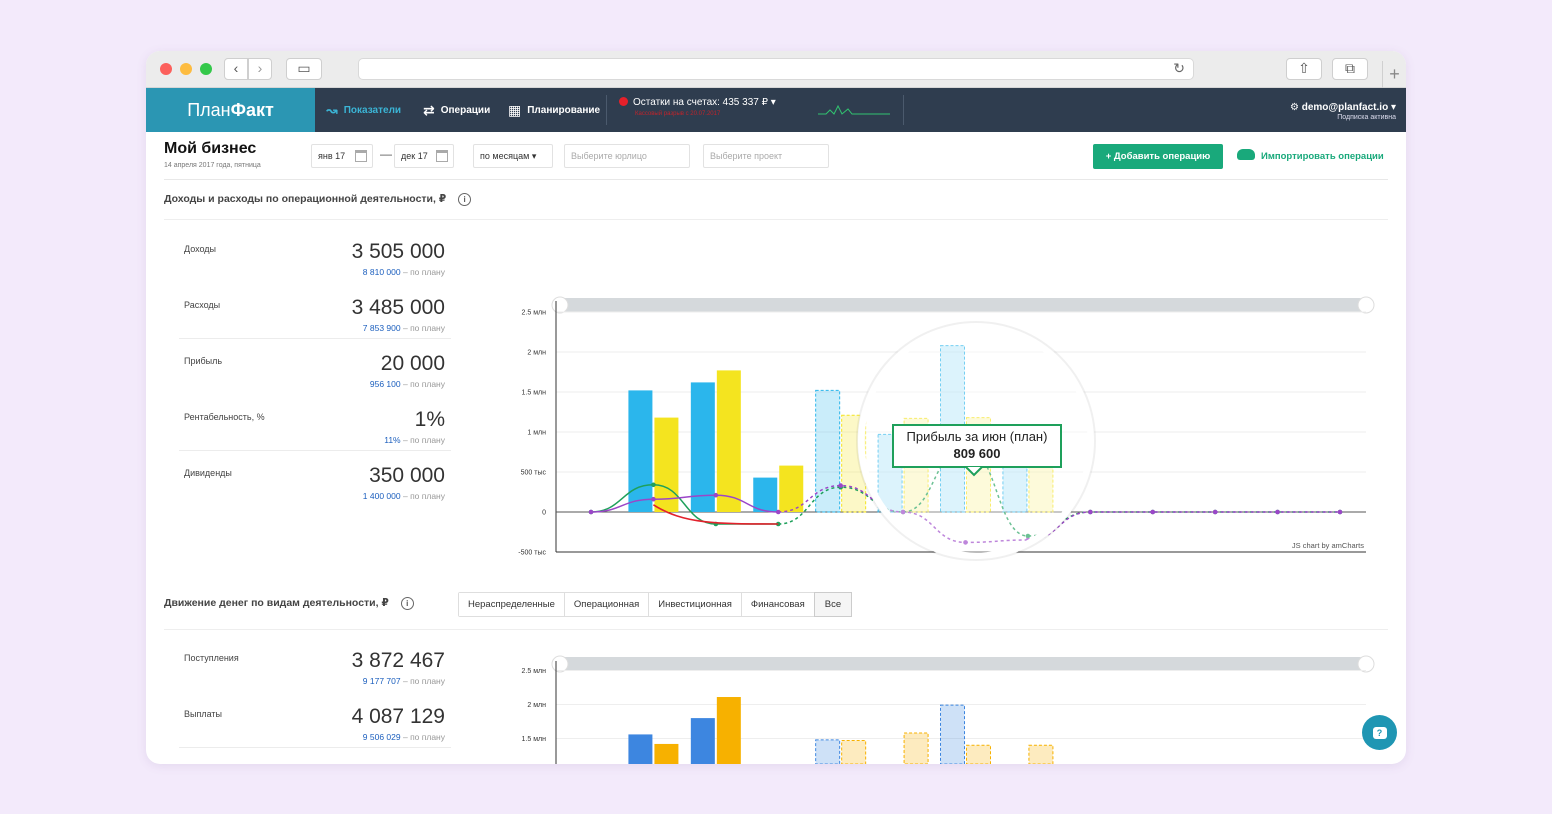 The width and height of the screenshot is (1552, 814). Describe the element at coordinates (200, 249) in the screenshot. I see `kpi-label: Доходы` at that location.